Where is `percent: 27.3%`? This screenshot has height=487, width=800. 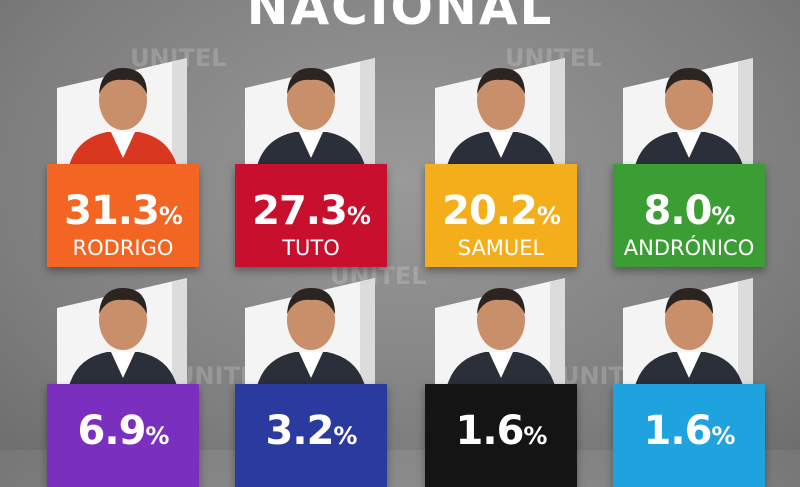 percent: 27.3% is located at coordinates (311, 211).